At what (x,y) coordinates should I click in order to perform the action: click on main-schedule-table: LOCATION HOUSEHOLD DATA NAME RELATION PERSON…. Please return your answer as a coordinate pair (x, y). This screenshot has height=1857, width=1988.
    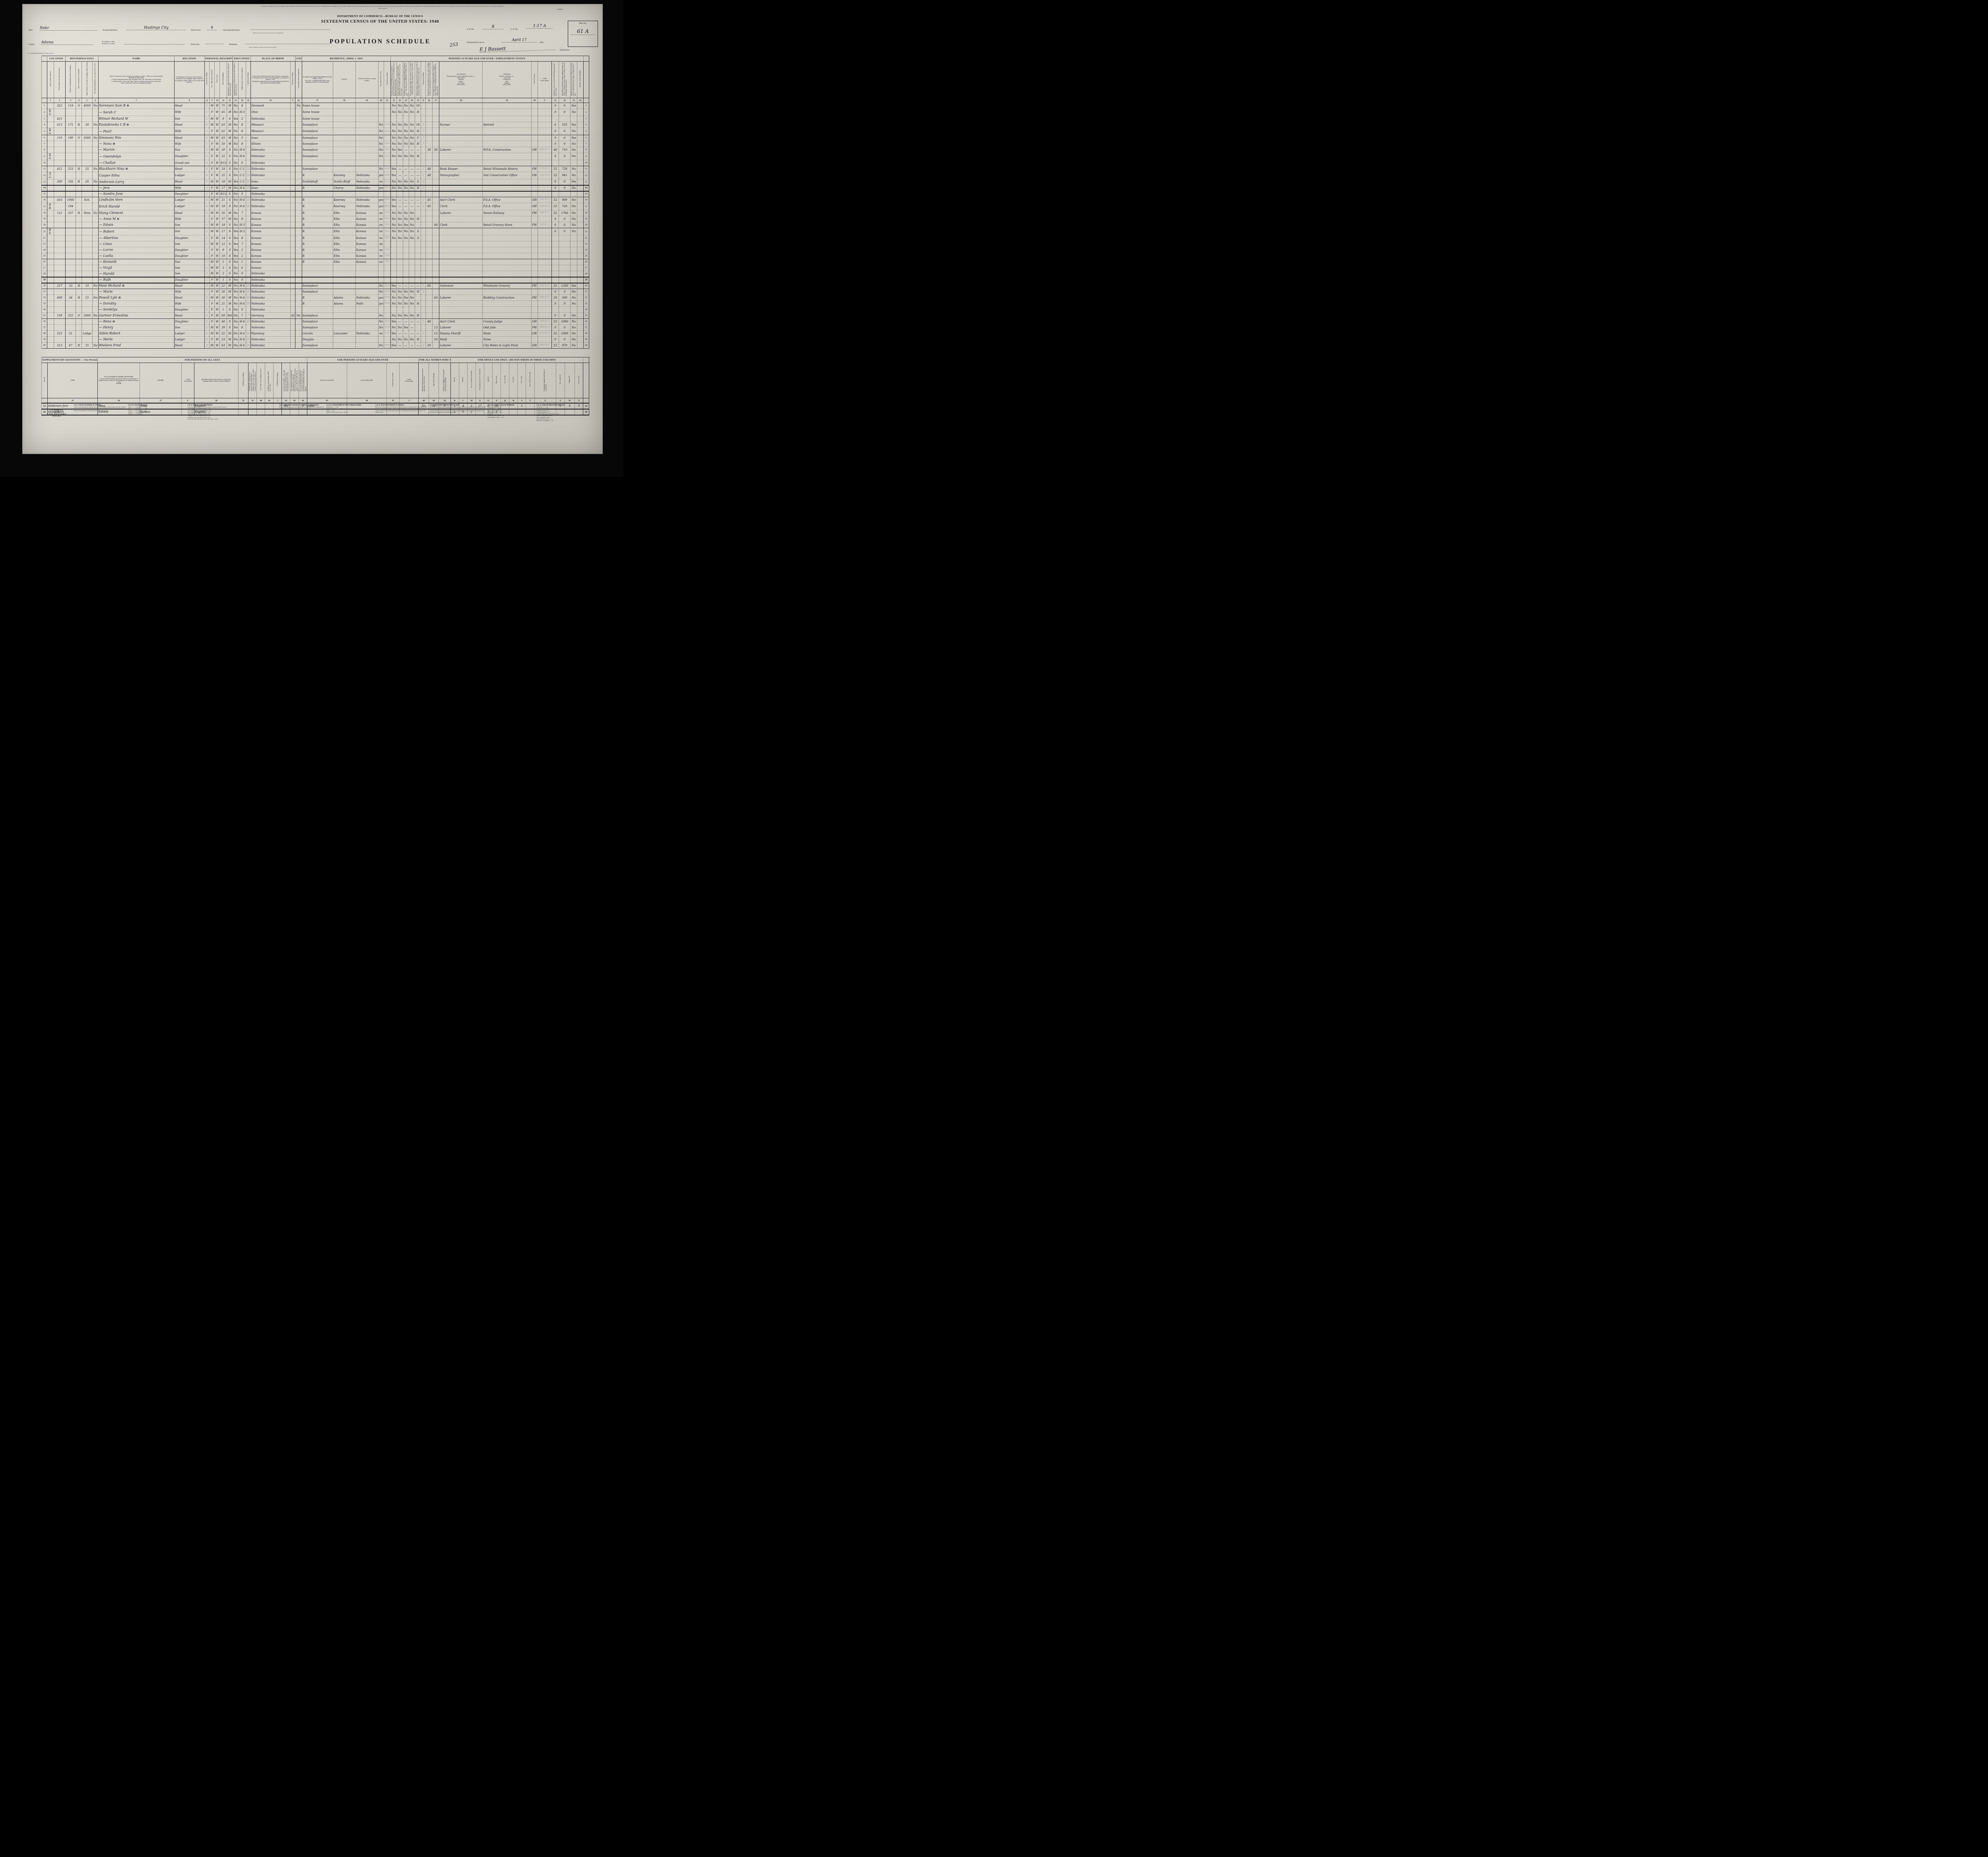
    Looking at the image, I should click on (315, 202).